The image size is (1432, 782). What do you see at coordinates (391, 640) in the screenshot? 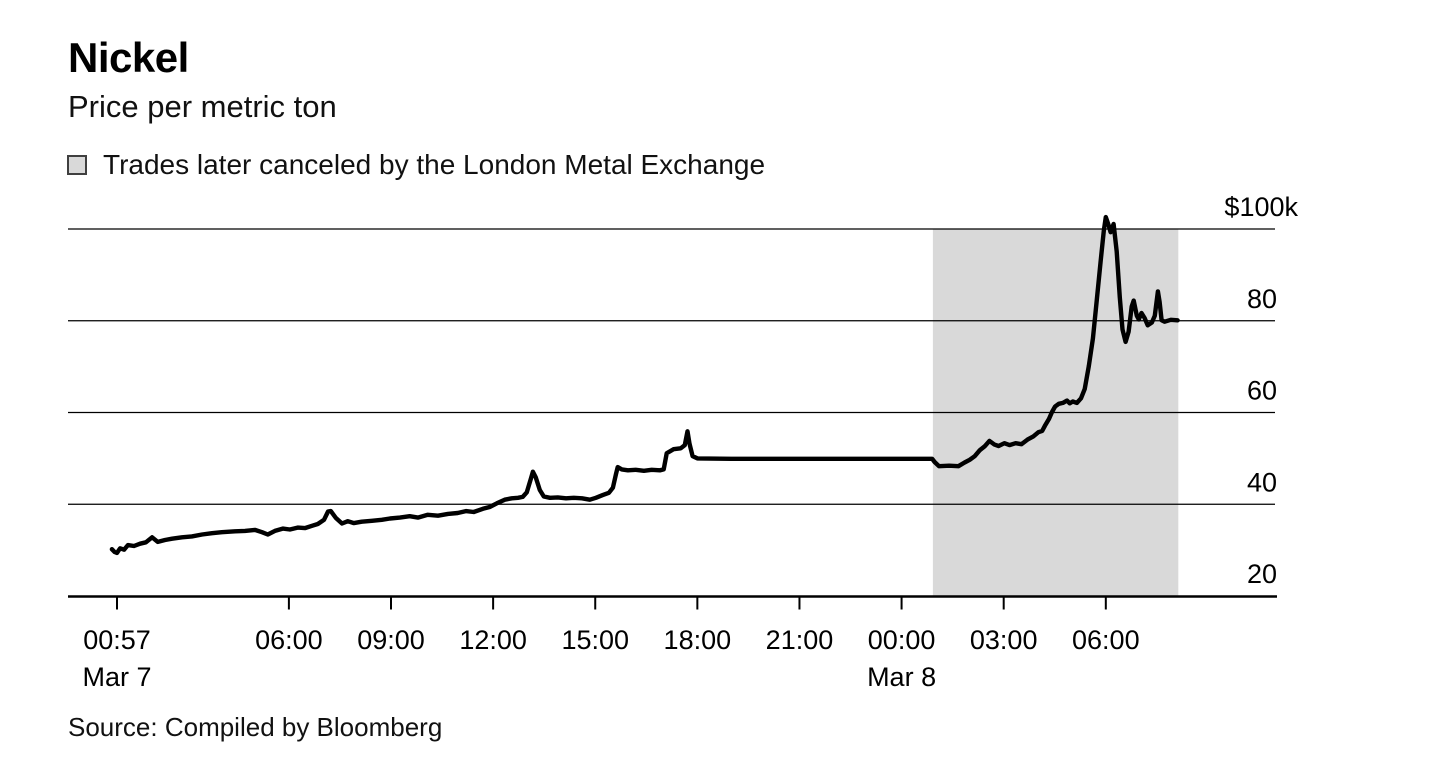
I see `x-tick-label-09:00: 09:00` at bounding box center [391, 640].